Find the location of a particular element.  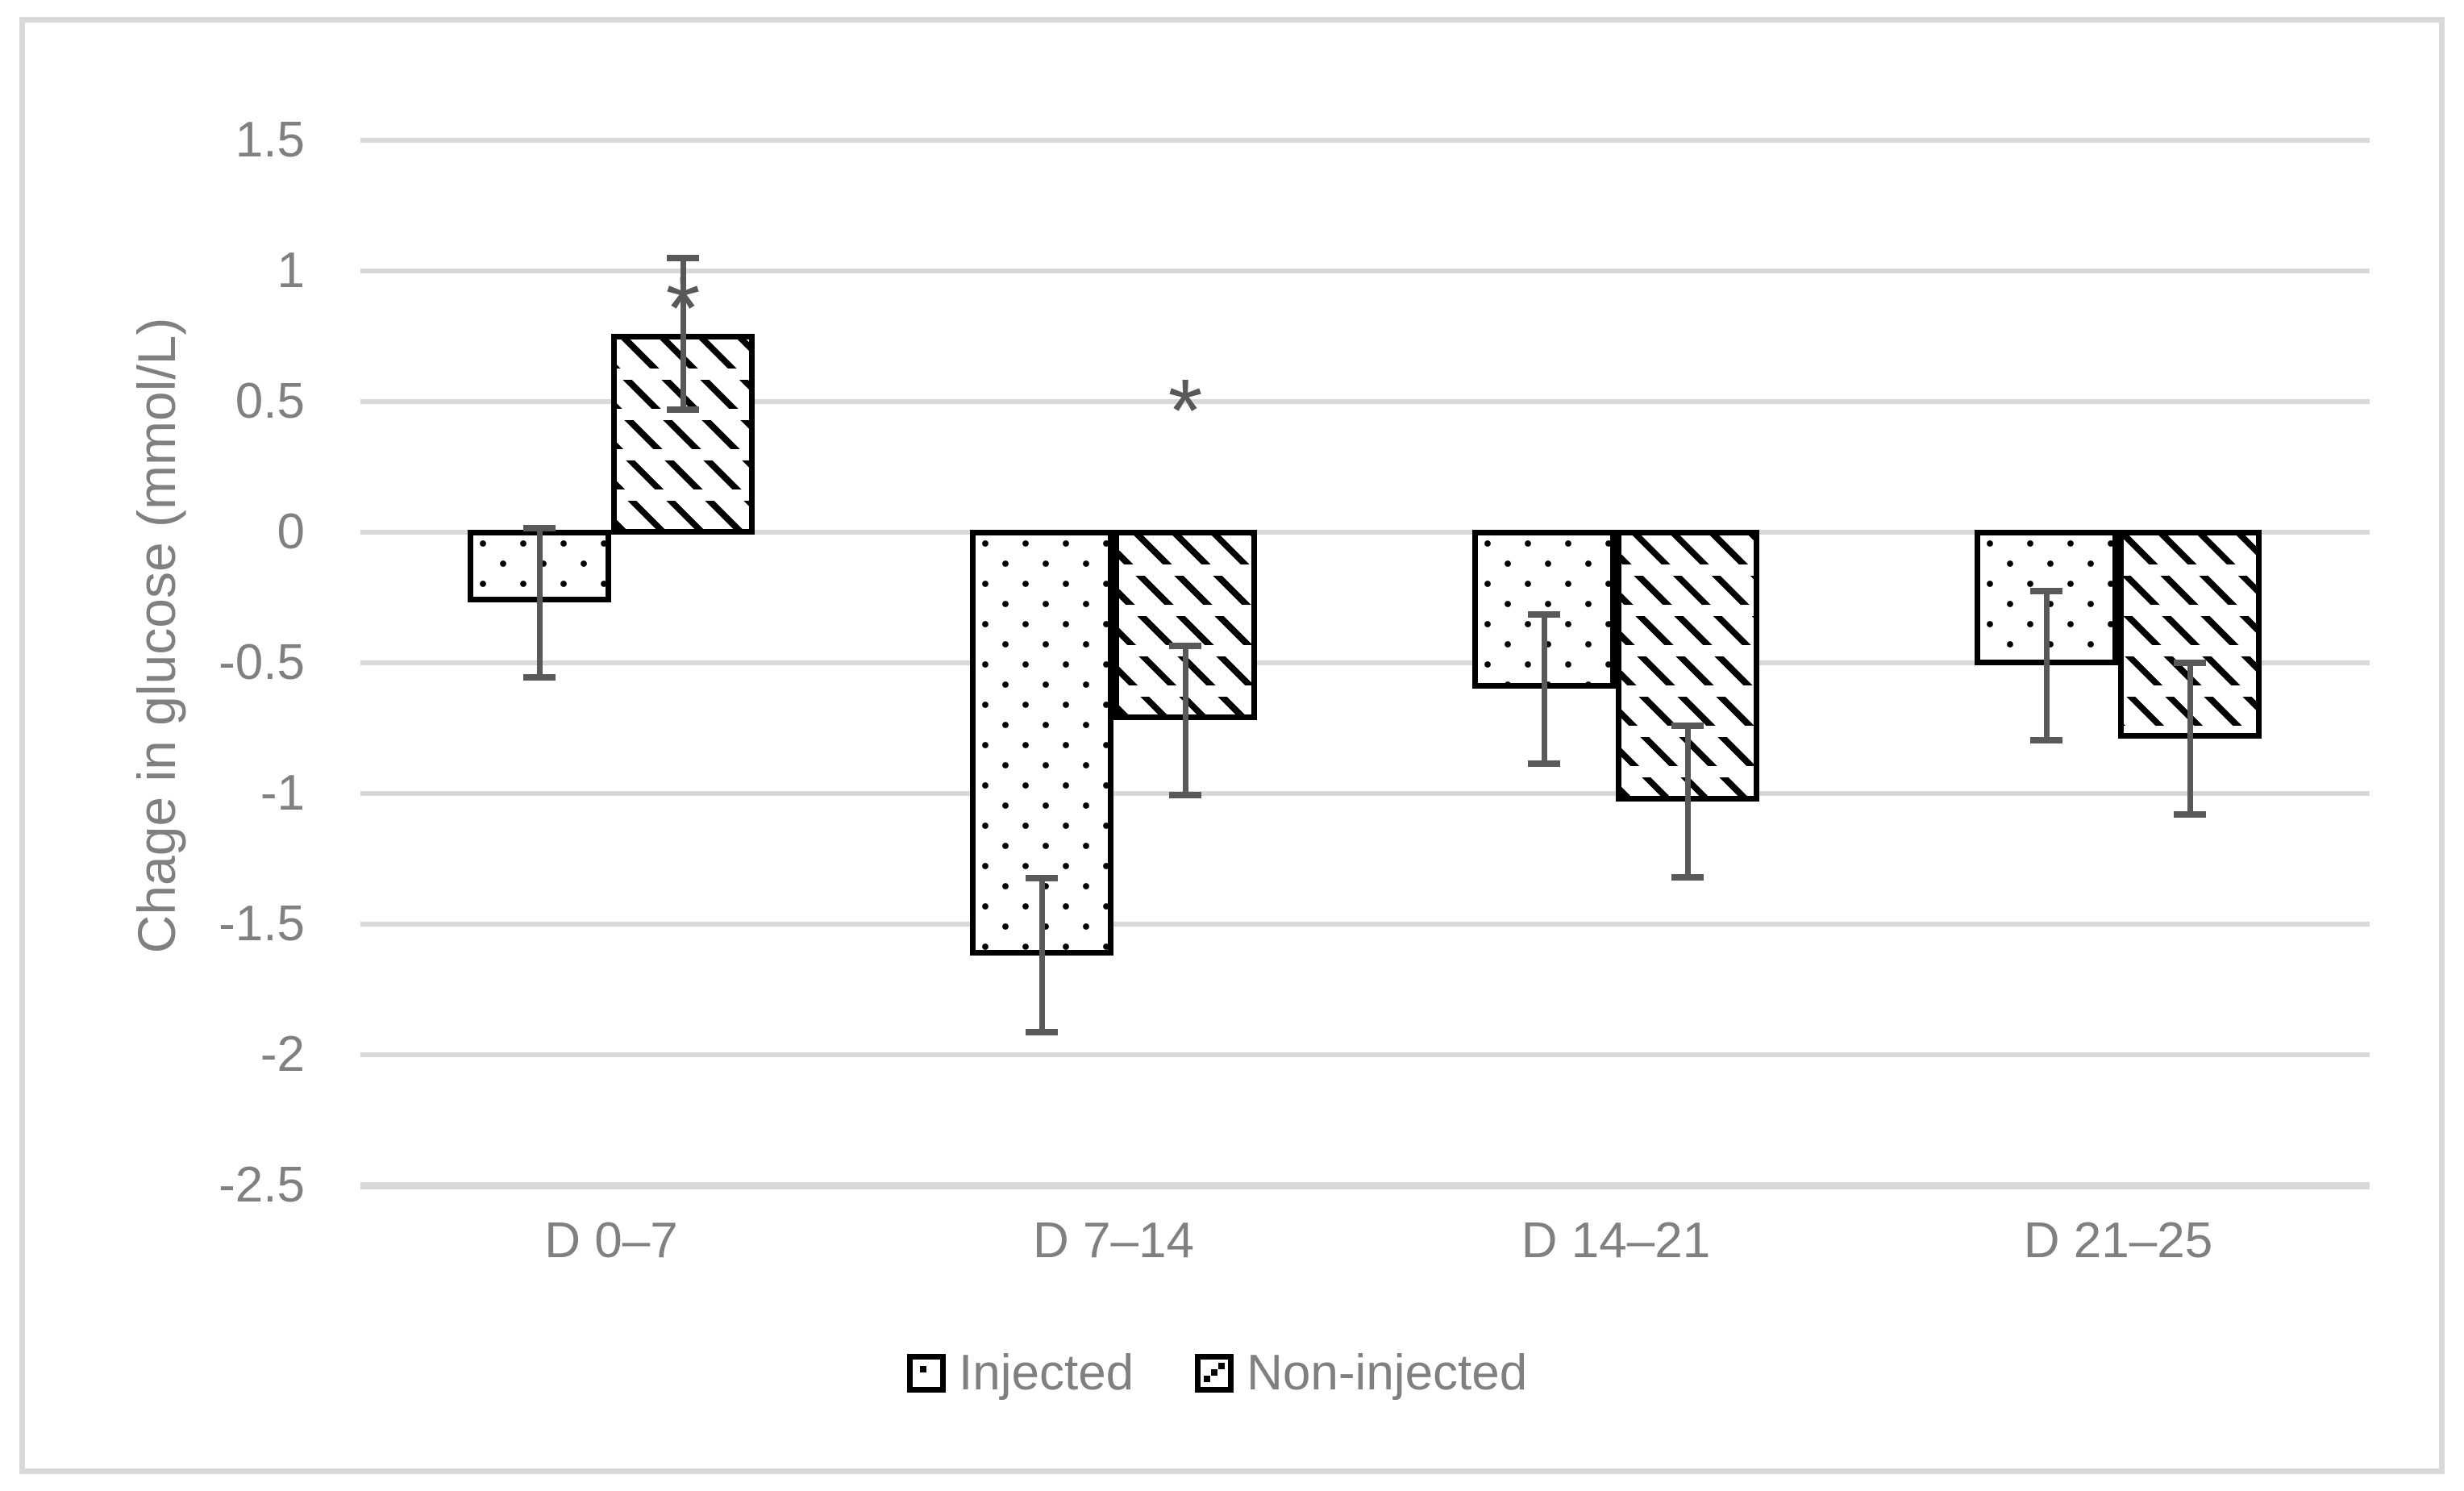

legend-swatch-diagonal-dashes is located at coordinates (1214, 1373).